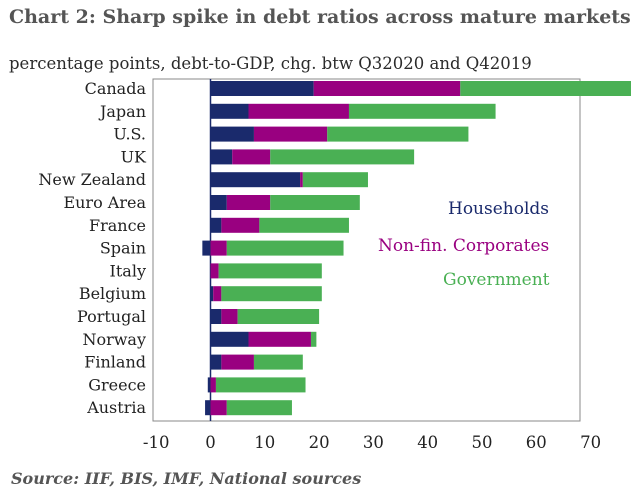 This screenshot has width=631, height=501. I want to click on bar-u-s--non-fin-corporates, so click(290, 134).